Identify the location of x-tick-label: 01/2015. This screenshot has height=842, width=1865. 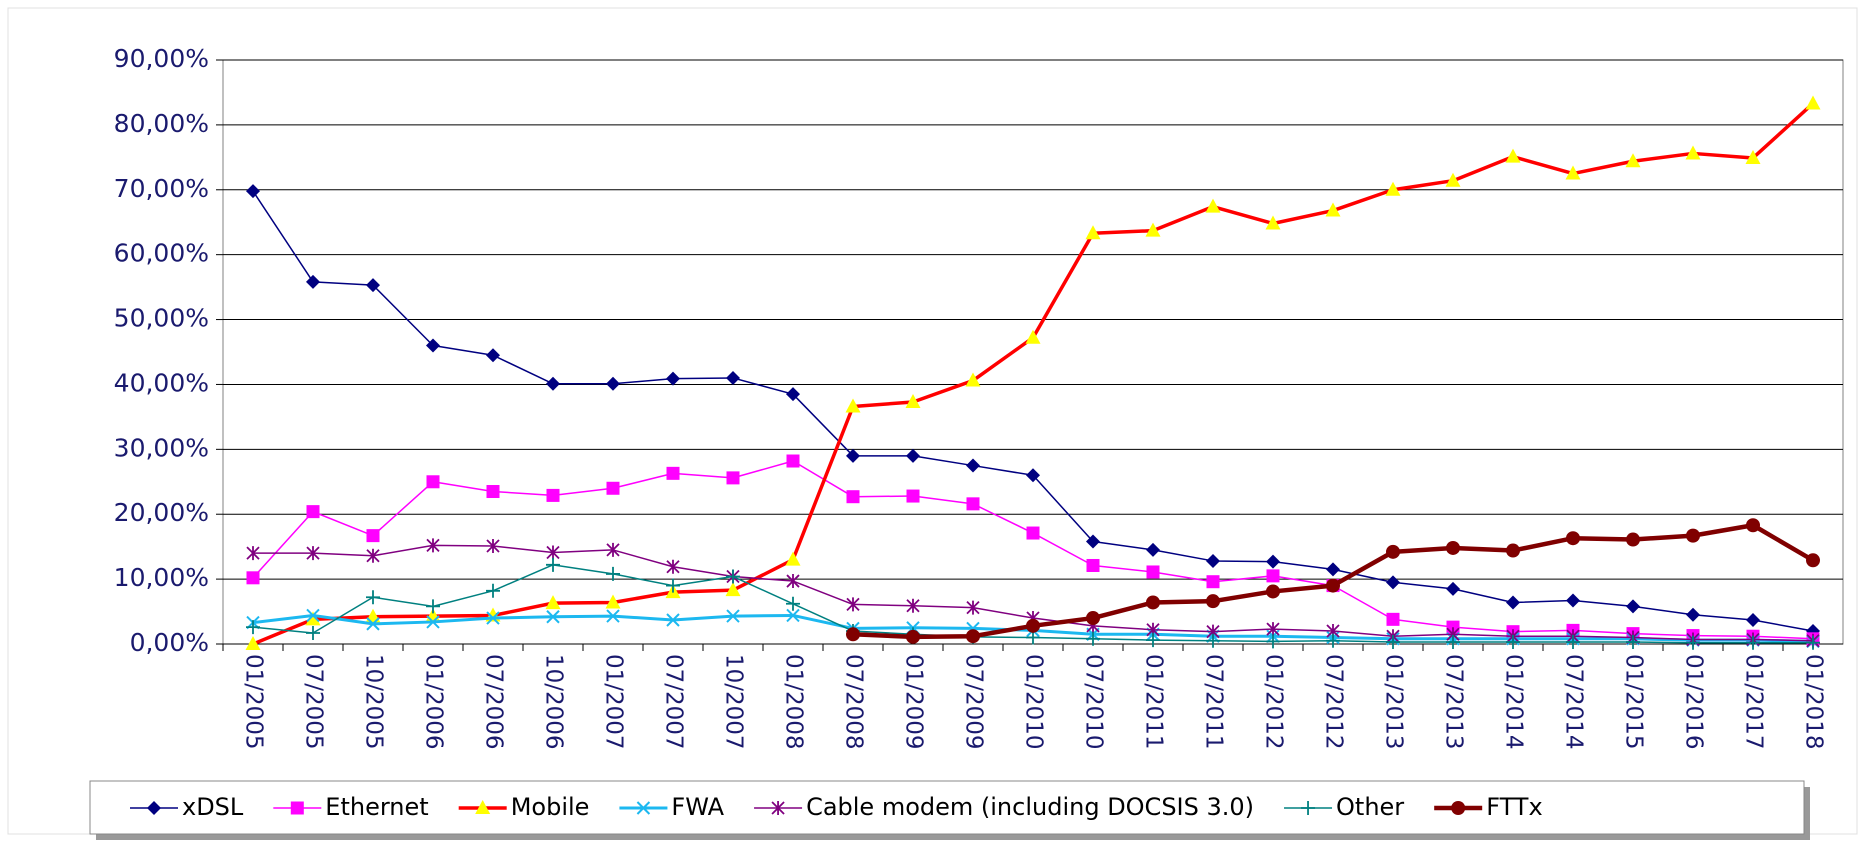
(1634, 702).